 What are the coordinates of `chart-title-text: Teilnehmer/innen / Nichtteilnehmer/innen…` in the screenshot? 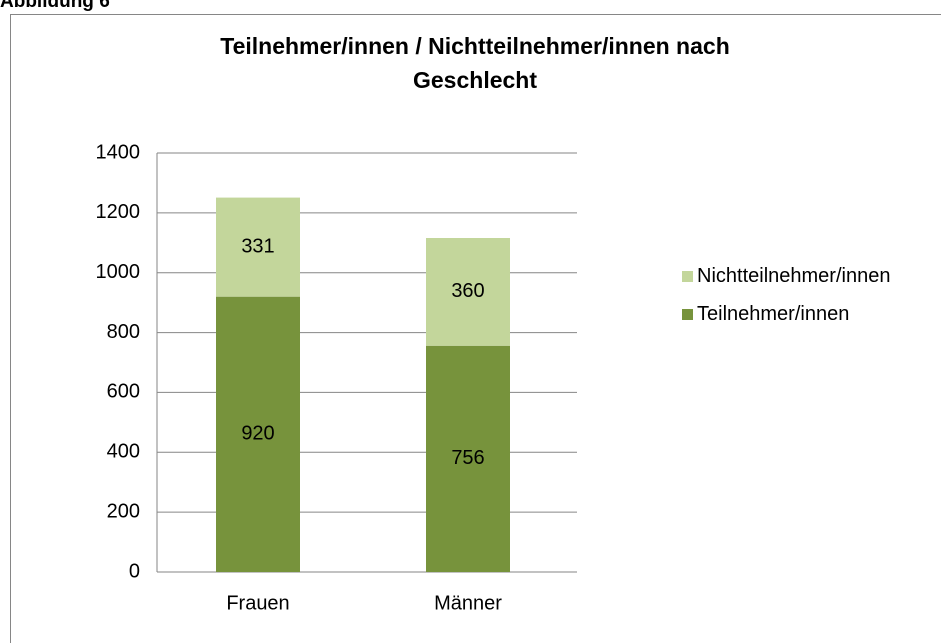 It's located at (475, 63).